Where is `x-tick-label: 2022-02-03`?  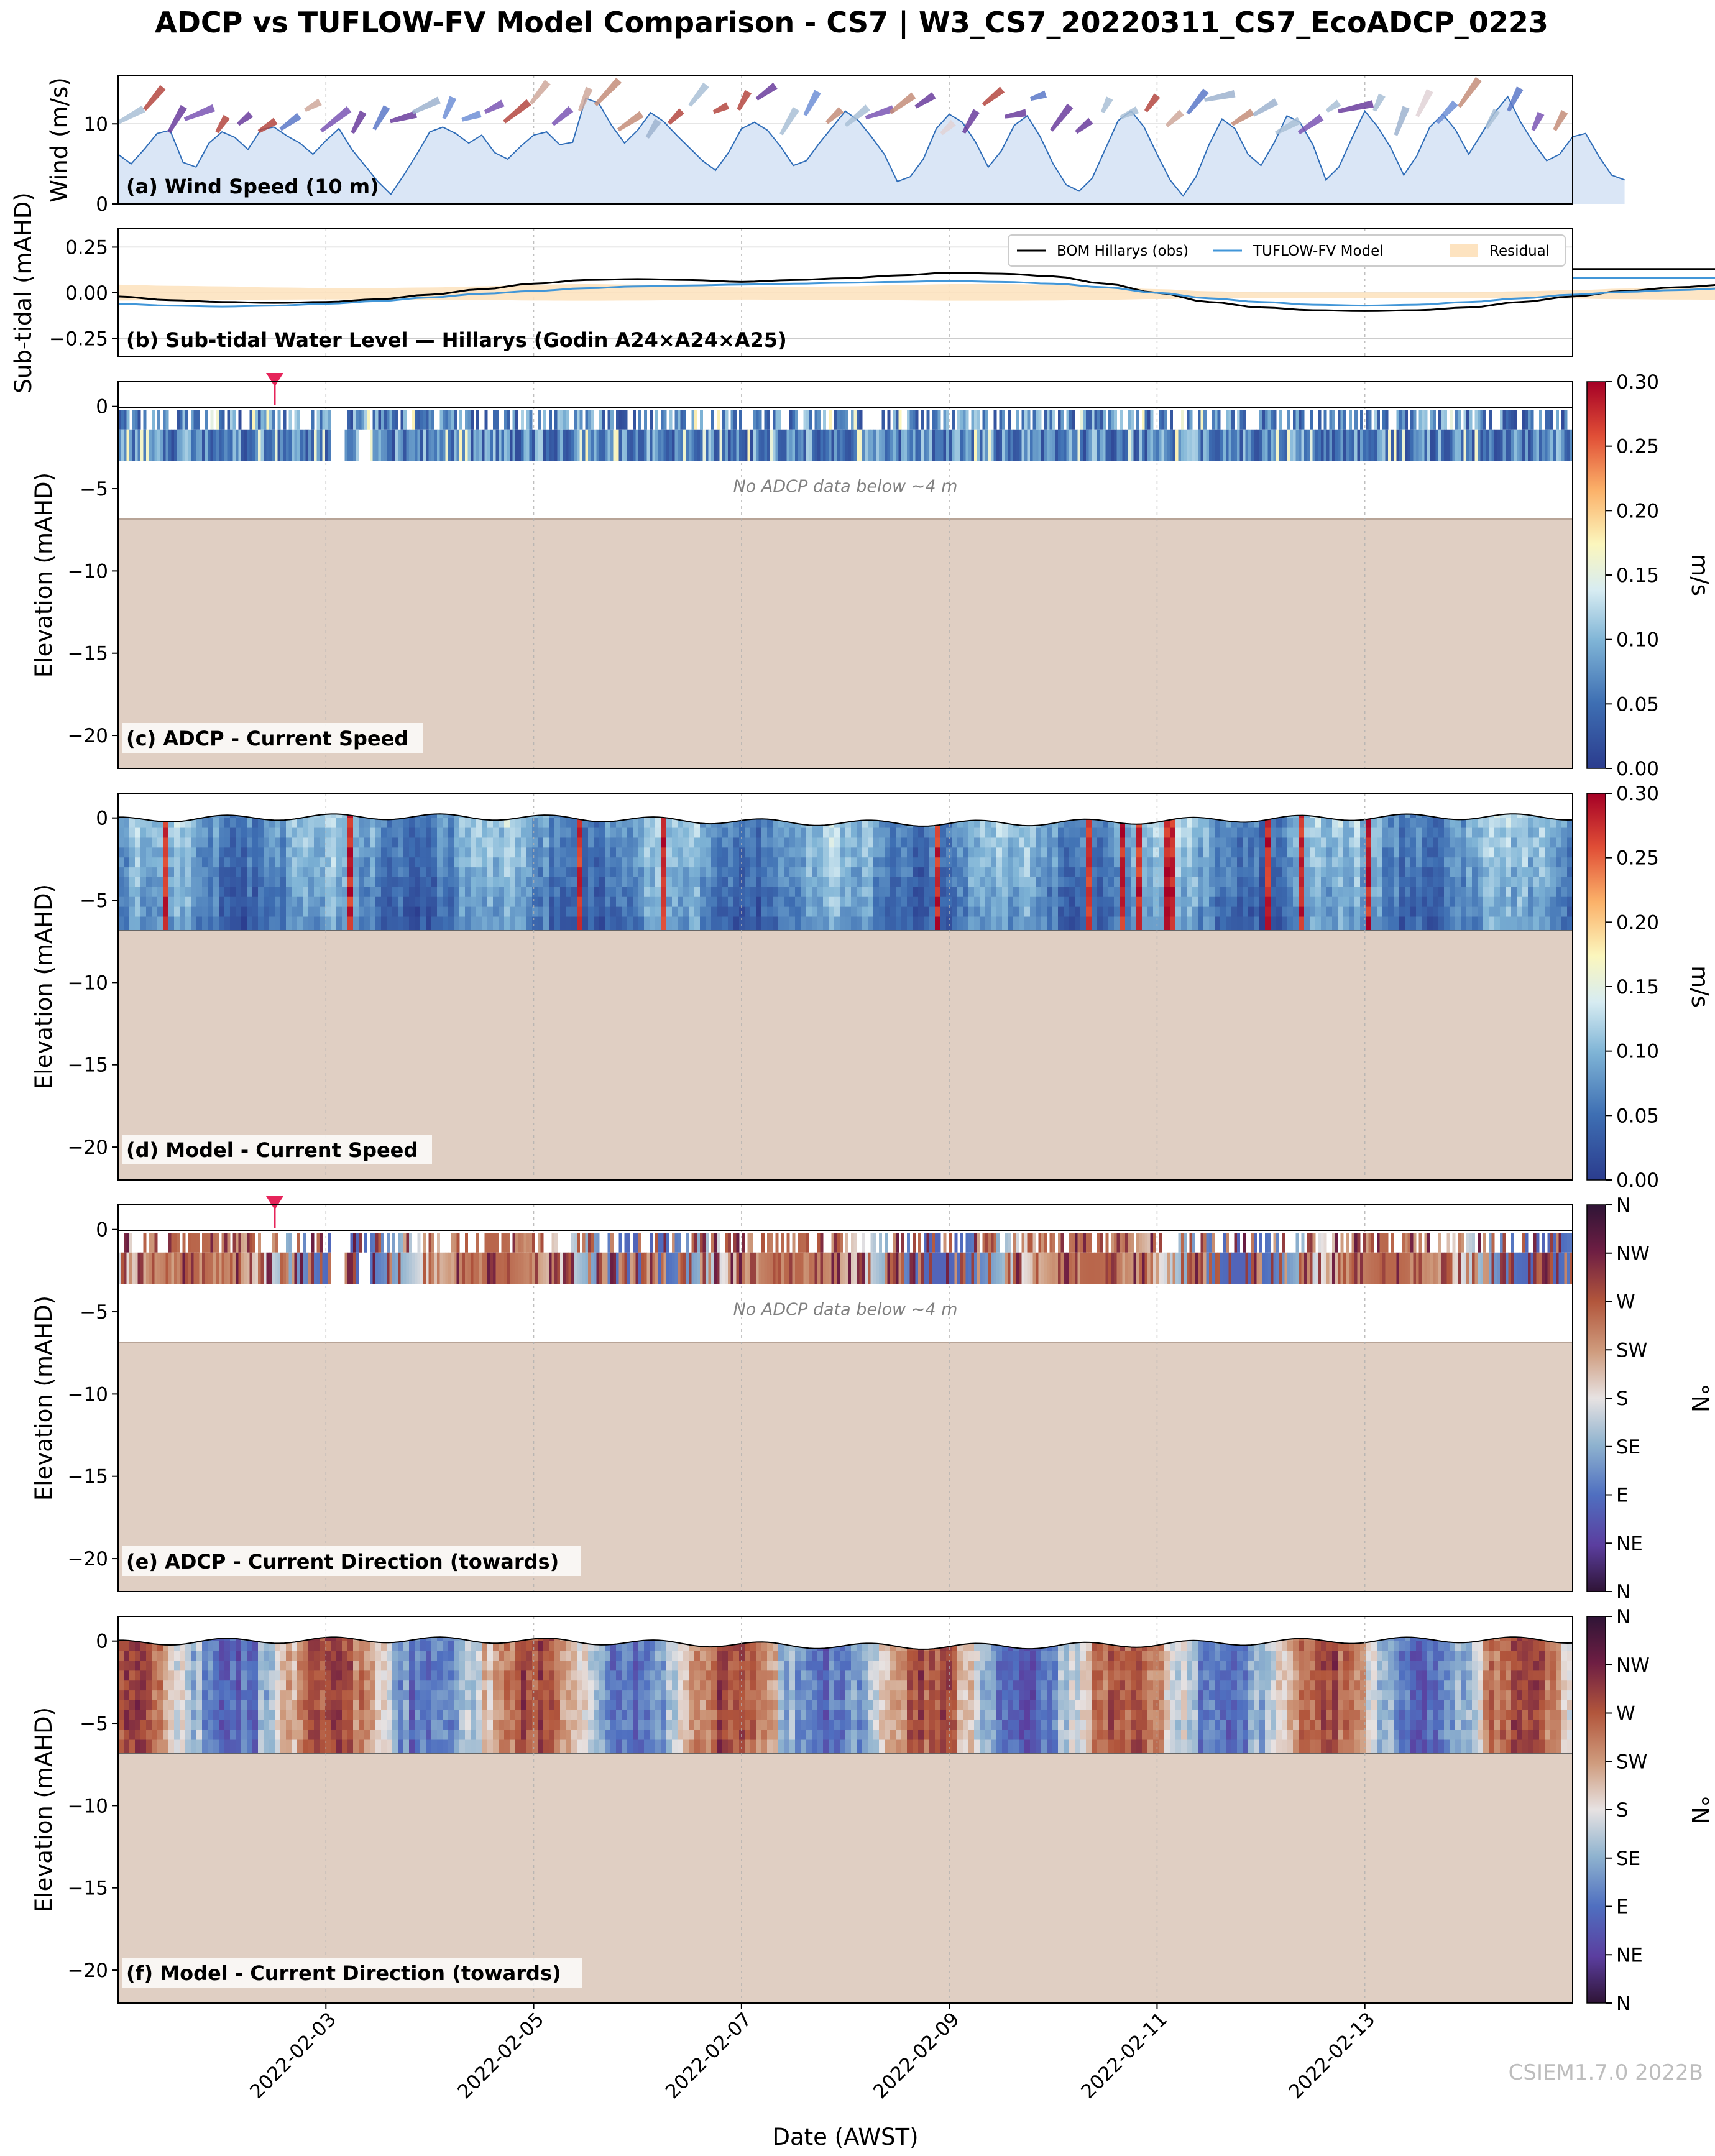
x-tick-label: 2022-02-03 is located at coordinates (293, 2055).